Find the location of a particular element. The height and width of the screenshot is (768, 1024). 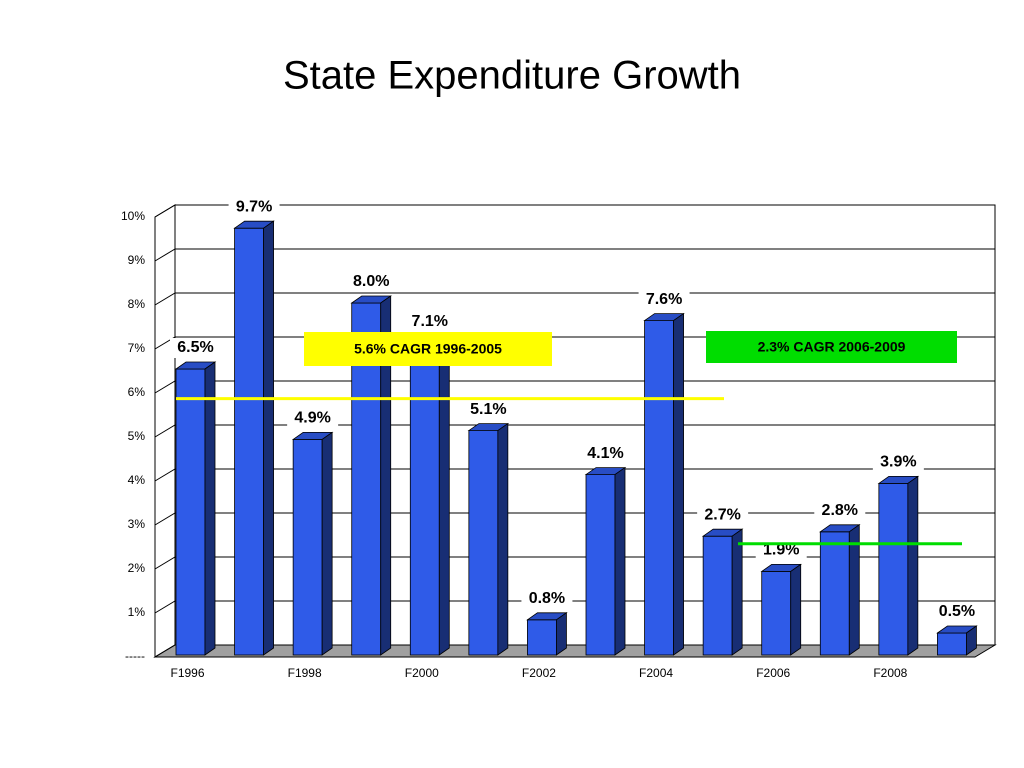

value-label: 4.1% is located at coordinates (605, 453).